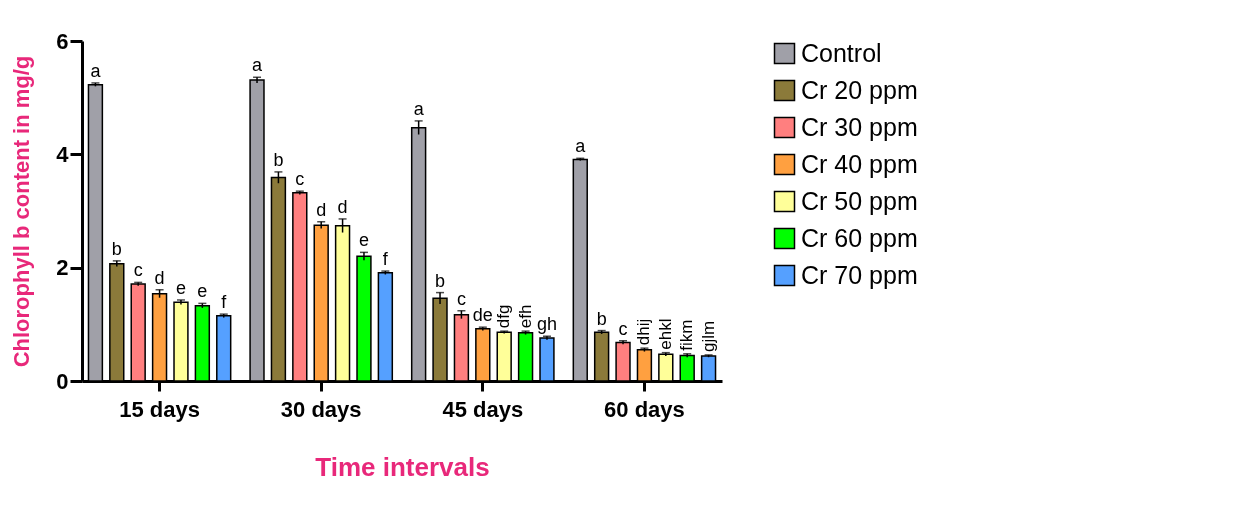  What do you see at coordinates (859, 163) in the screenshot?
I see `legend-label: Cr 40 ppm` at bounding box center [859, 163].